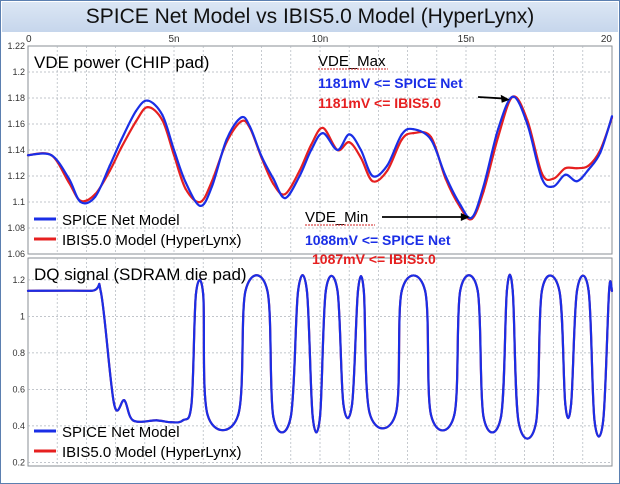  Describe the element at coordinates (173, 39) in the screenshot. I see `x-tick-label: 5n` at that location.